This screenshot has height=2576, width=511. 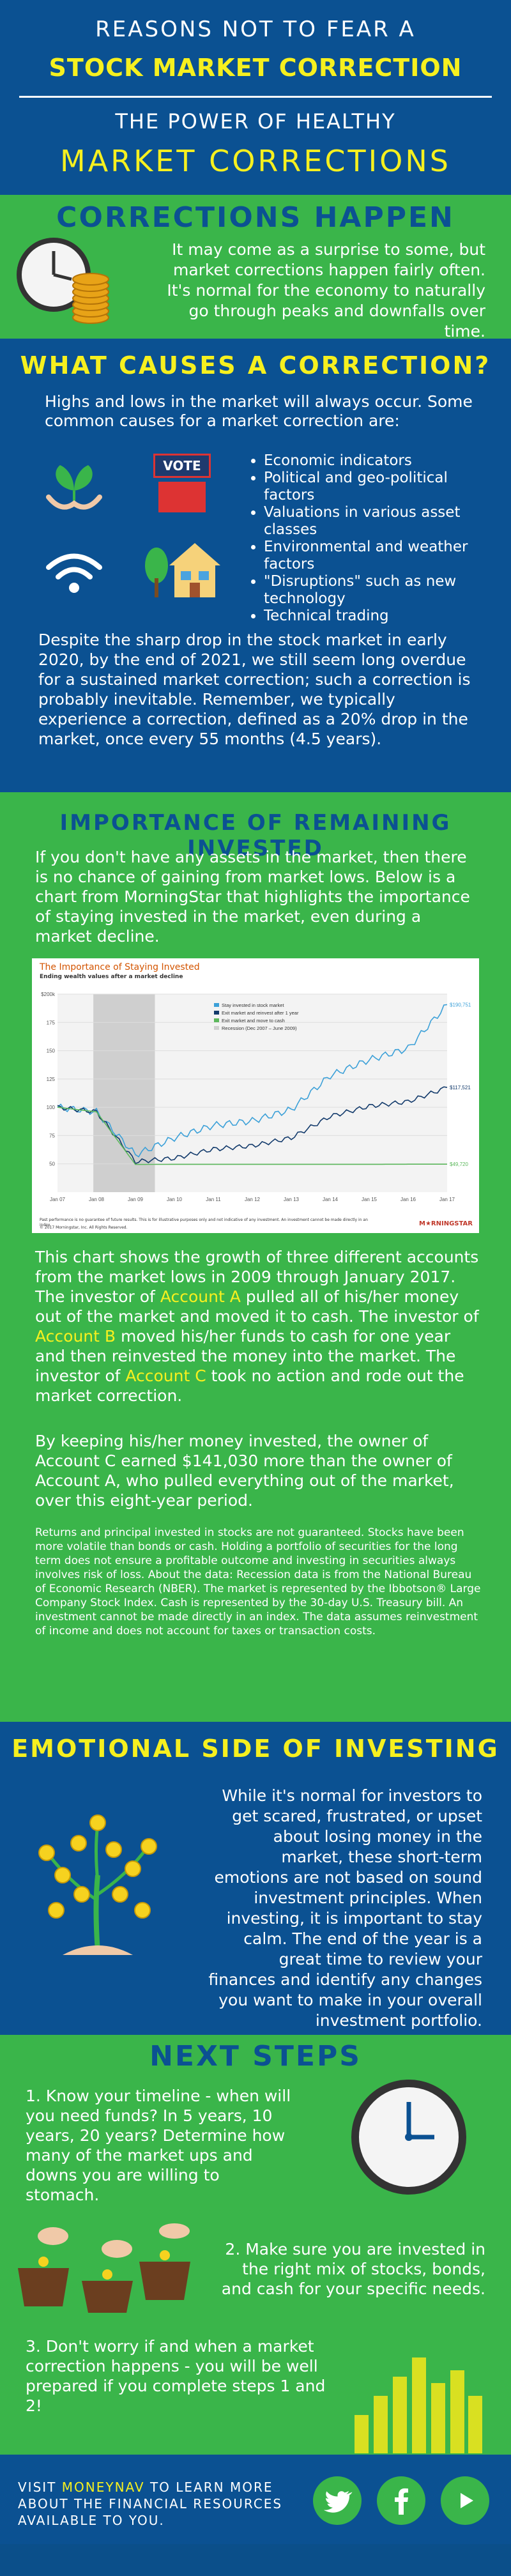 I want to click on account-c: Account C, so click(x=165, y=1376).